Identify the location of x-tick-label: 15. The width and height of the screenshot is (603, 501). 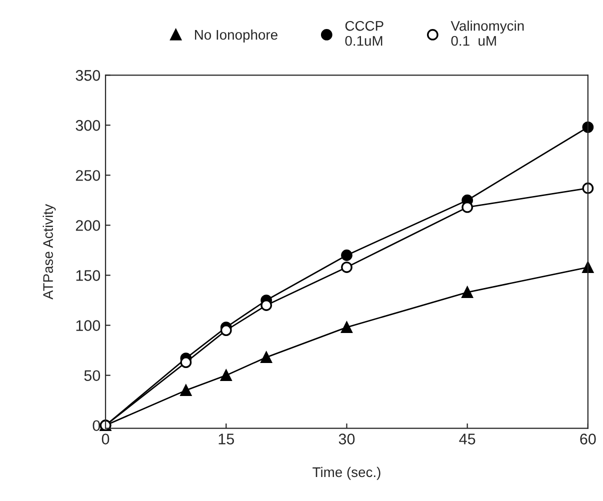
(226, 439).